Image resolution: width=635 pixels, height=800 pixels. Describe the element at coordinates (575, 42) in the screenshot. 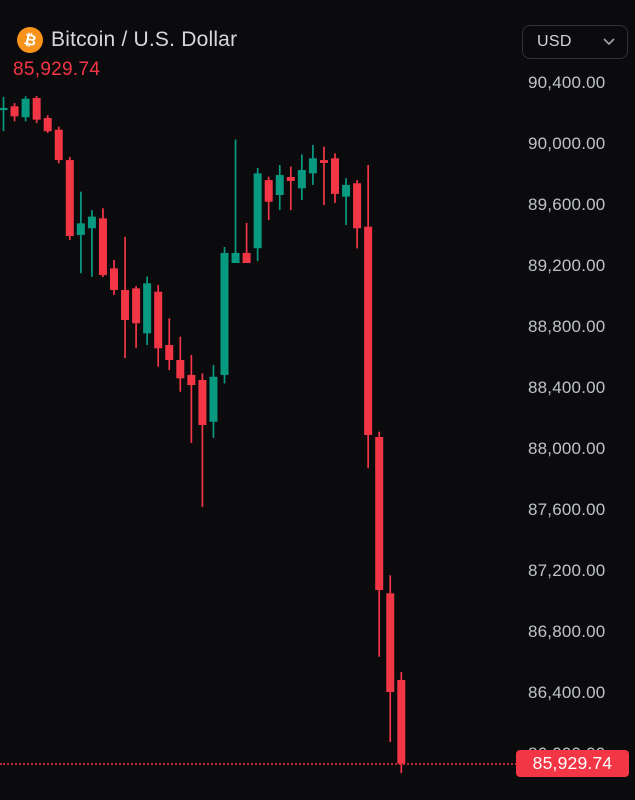

I see `currency-dropdown: USD` at that location.